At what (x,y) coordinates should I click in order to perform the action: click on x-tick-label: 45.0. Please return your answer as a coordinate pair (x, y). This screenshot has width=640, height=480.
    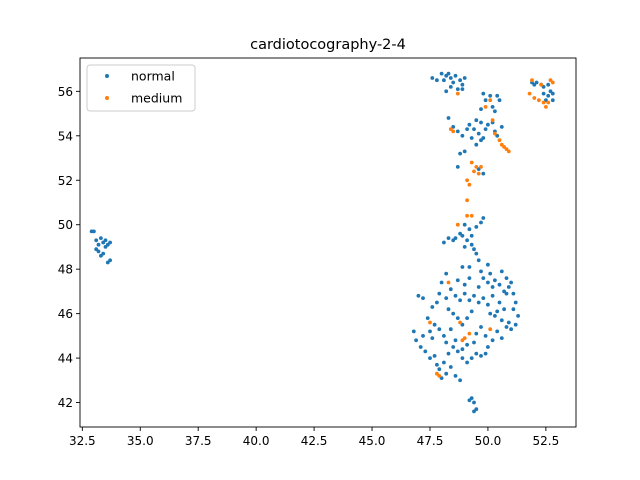
    Looking at the image, I should click on (372, 441).